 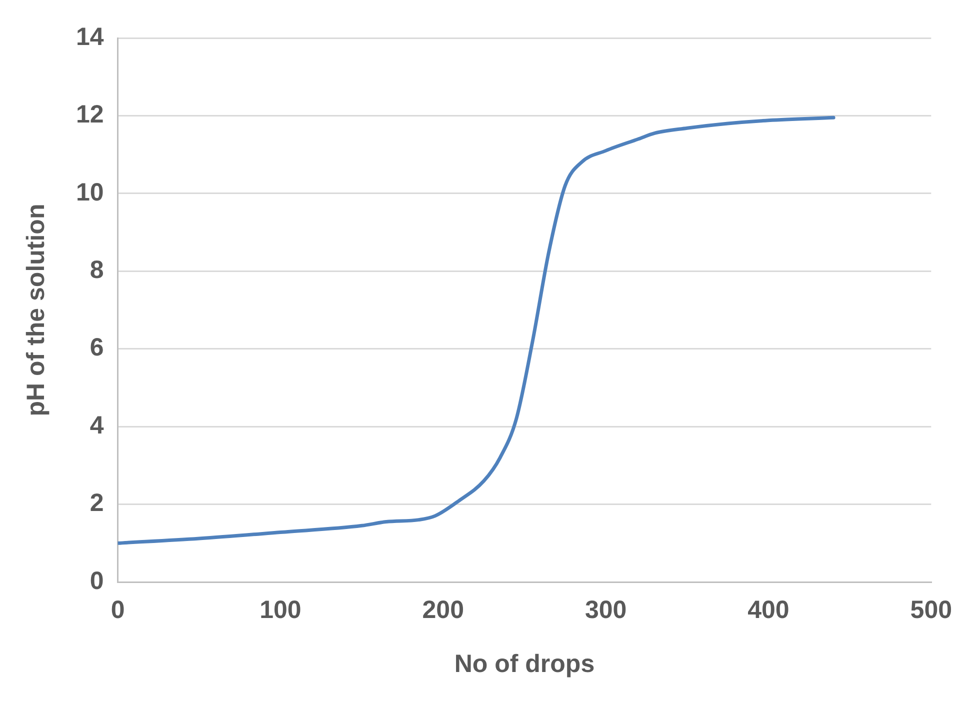 What do you see at coordinates (97, 425) in the screenshot?
I see `y-tick-label: 4` at bounding box center [97, 425].